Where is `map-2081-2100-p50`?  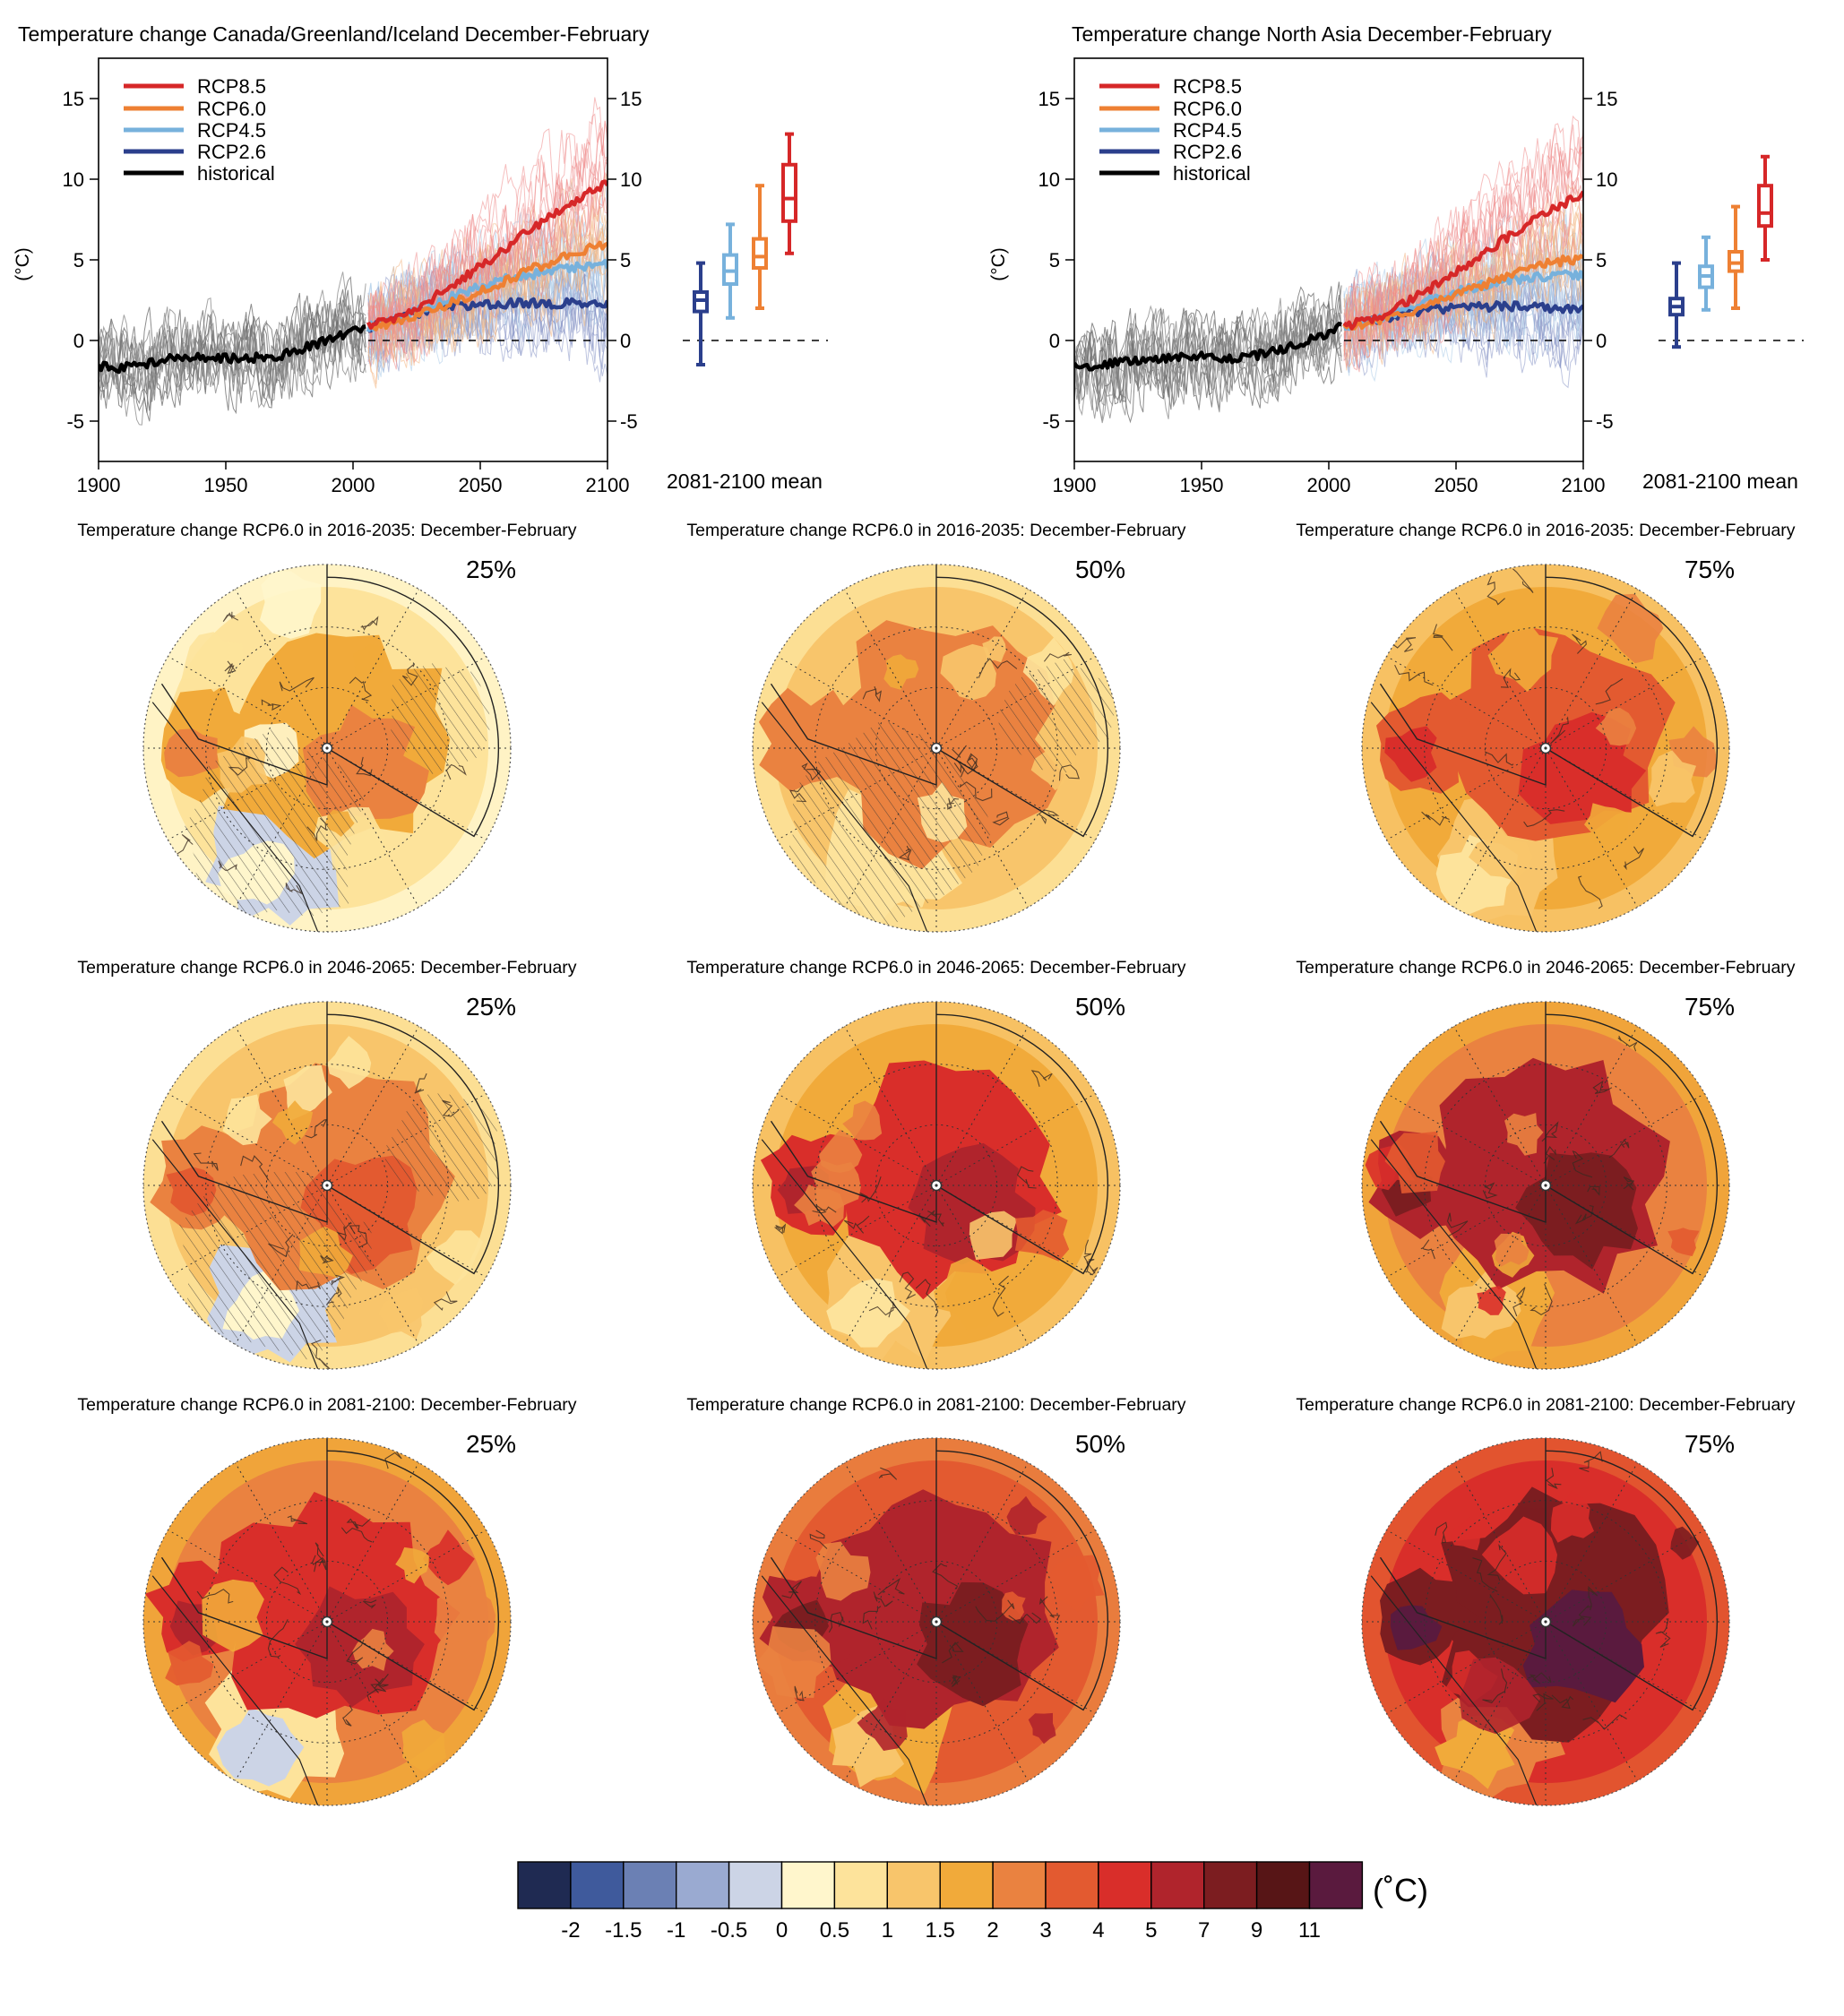 map-2081-2100-p50 is located at coordinates (936, 1622).